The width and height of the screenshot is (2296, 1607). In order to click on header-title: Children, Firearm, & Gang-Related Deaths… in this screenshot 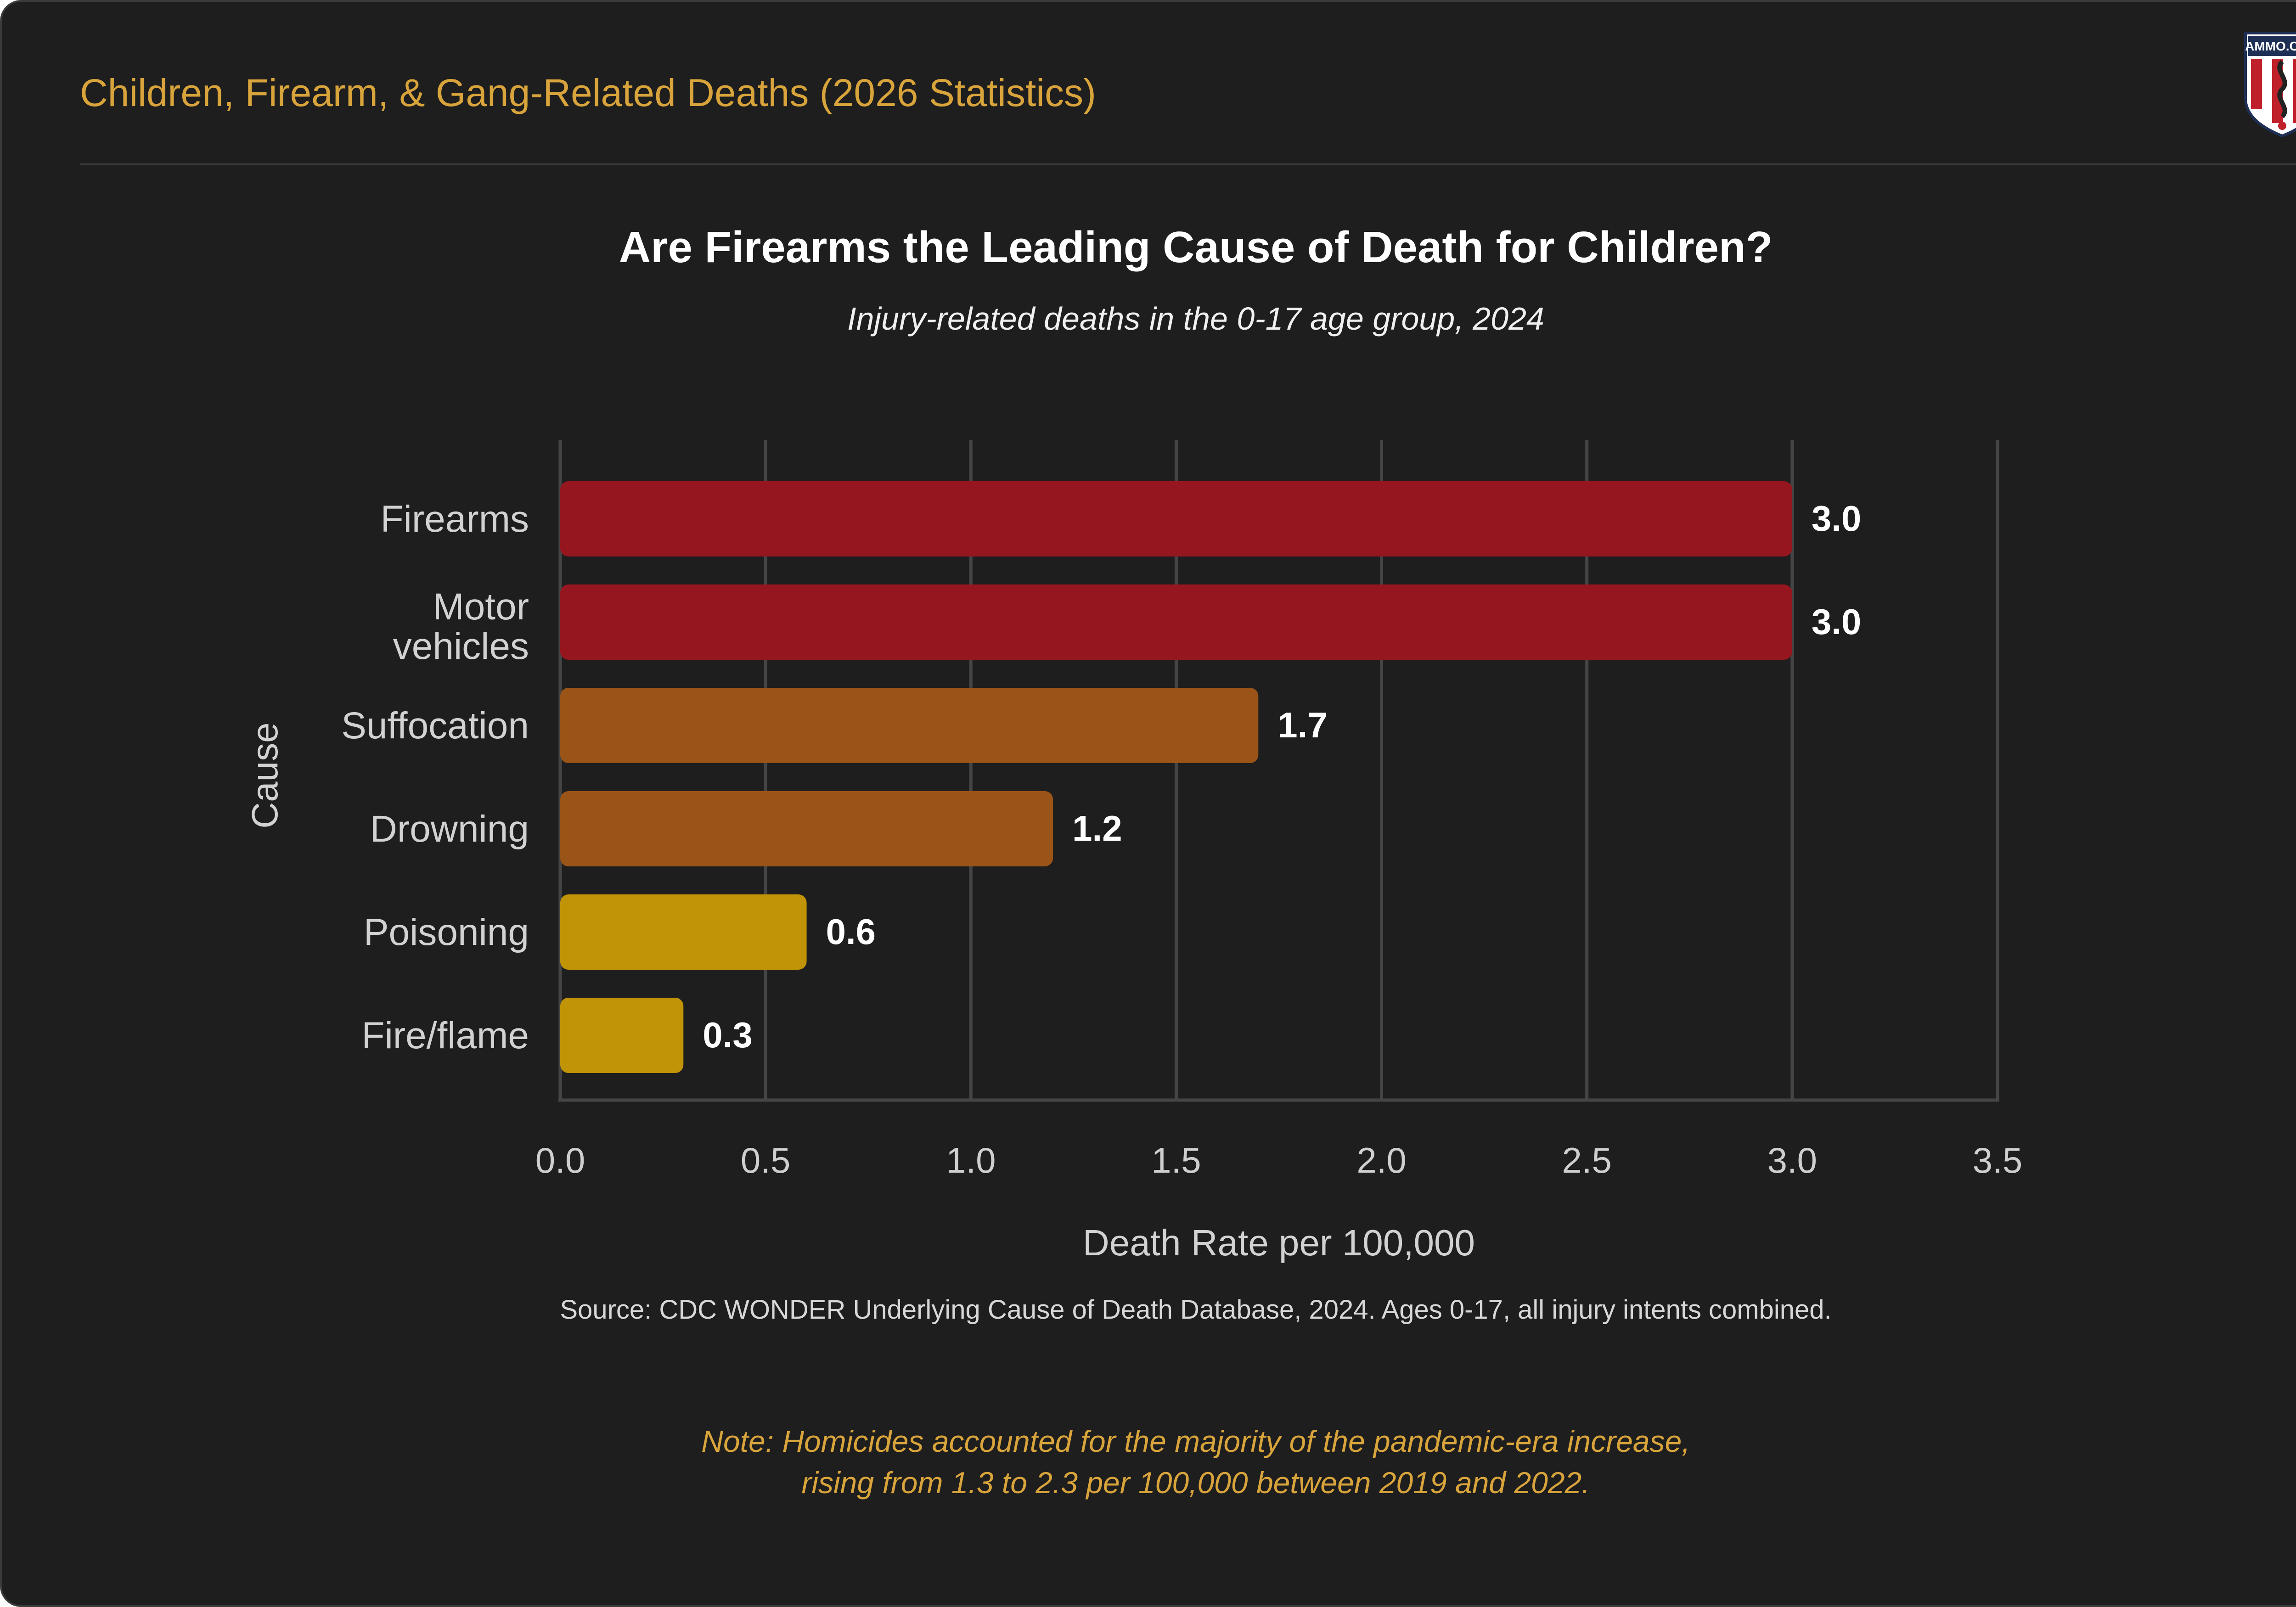, I will do `click(588, 92)`.